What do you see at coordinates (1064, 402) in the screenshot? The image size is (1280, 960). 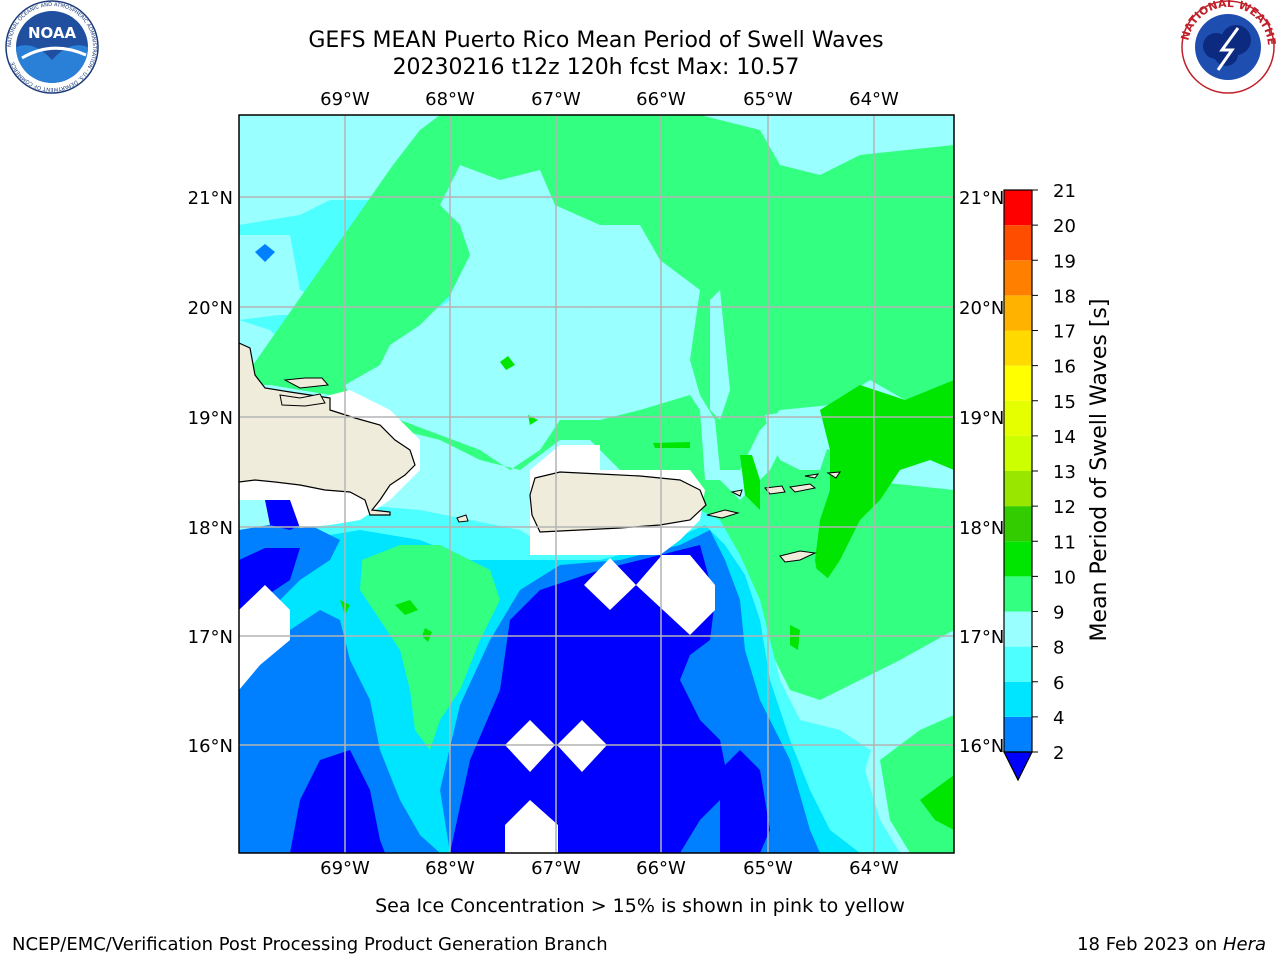 I see `colorbar-tick-label: 15` at bounding box center [1064, 402].